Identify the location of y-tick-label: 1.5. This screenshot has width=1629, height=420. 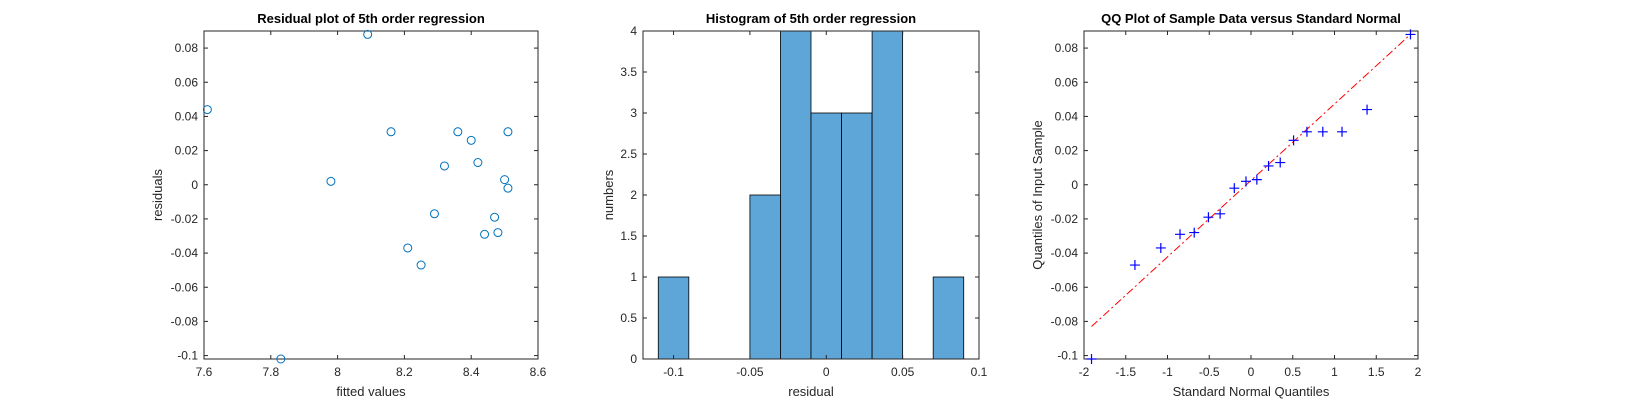
(628, 236).